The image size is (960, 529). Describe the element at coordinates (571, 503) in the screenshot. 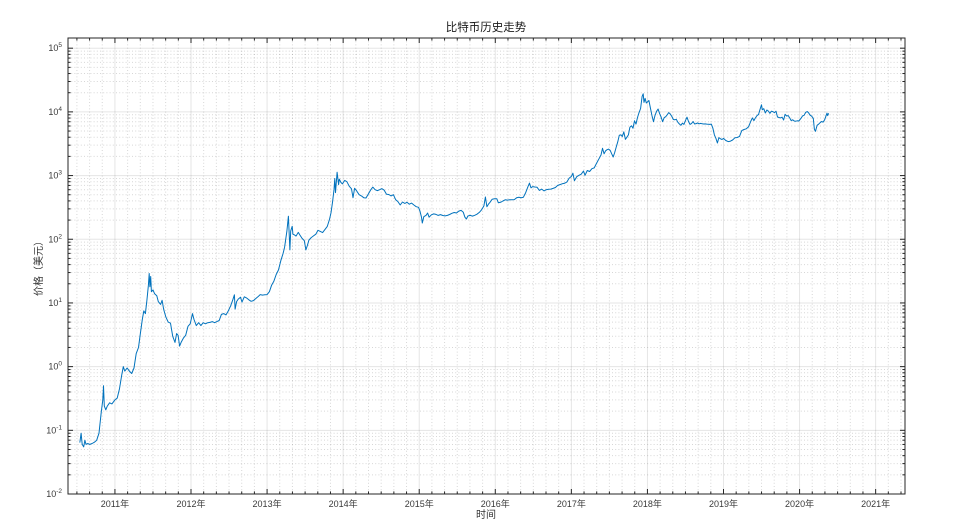

I see `x-tick-label: 2017年` at that location.